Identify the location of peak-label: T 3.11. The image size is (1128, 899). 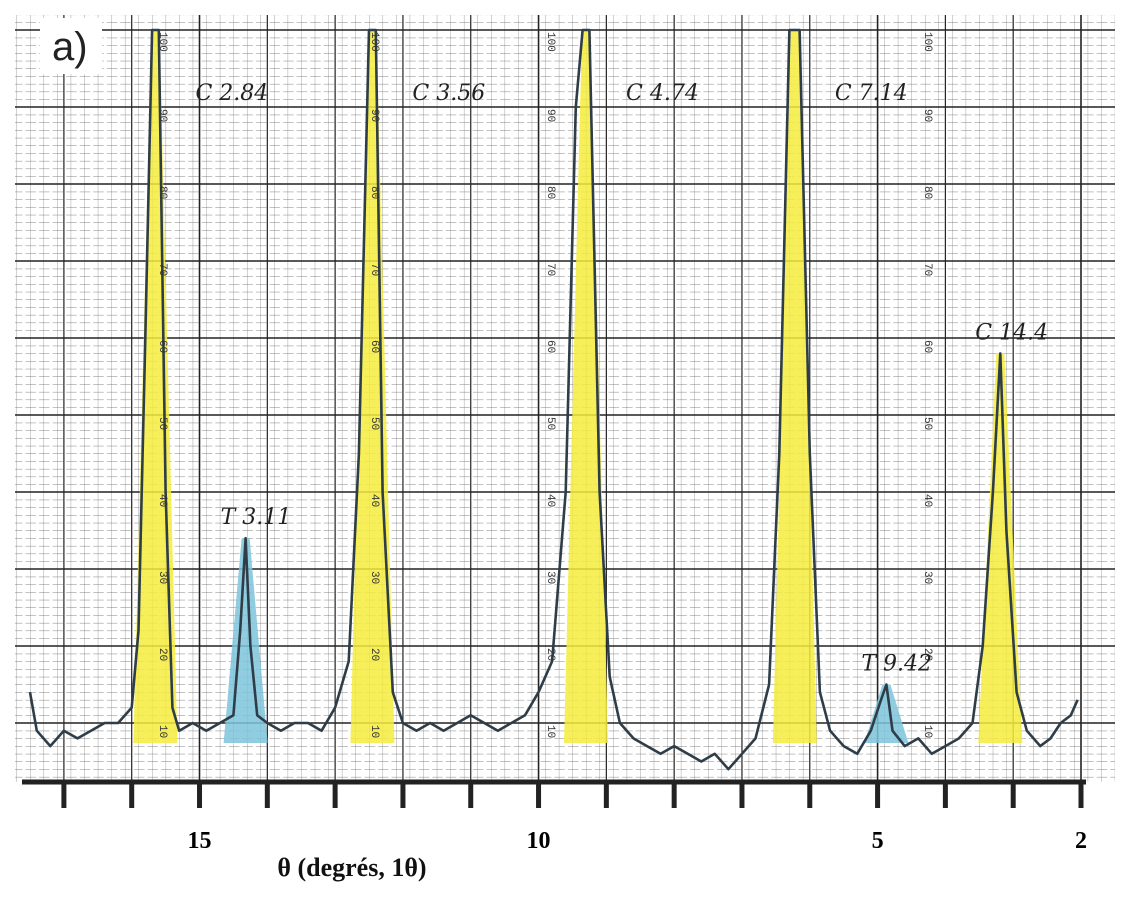
(256, 517).